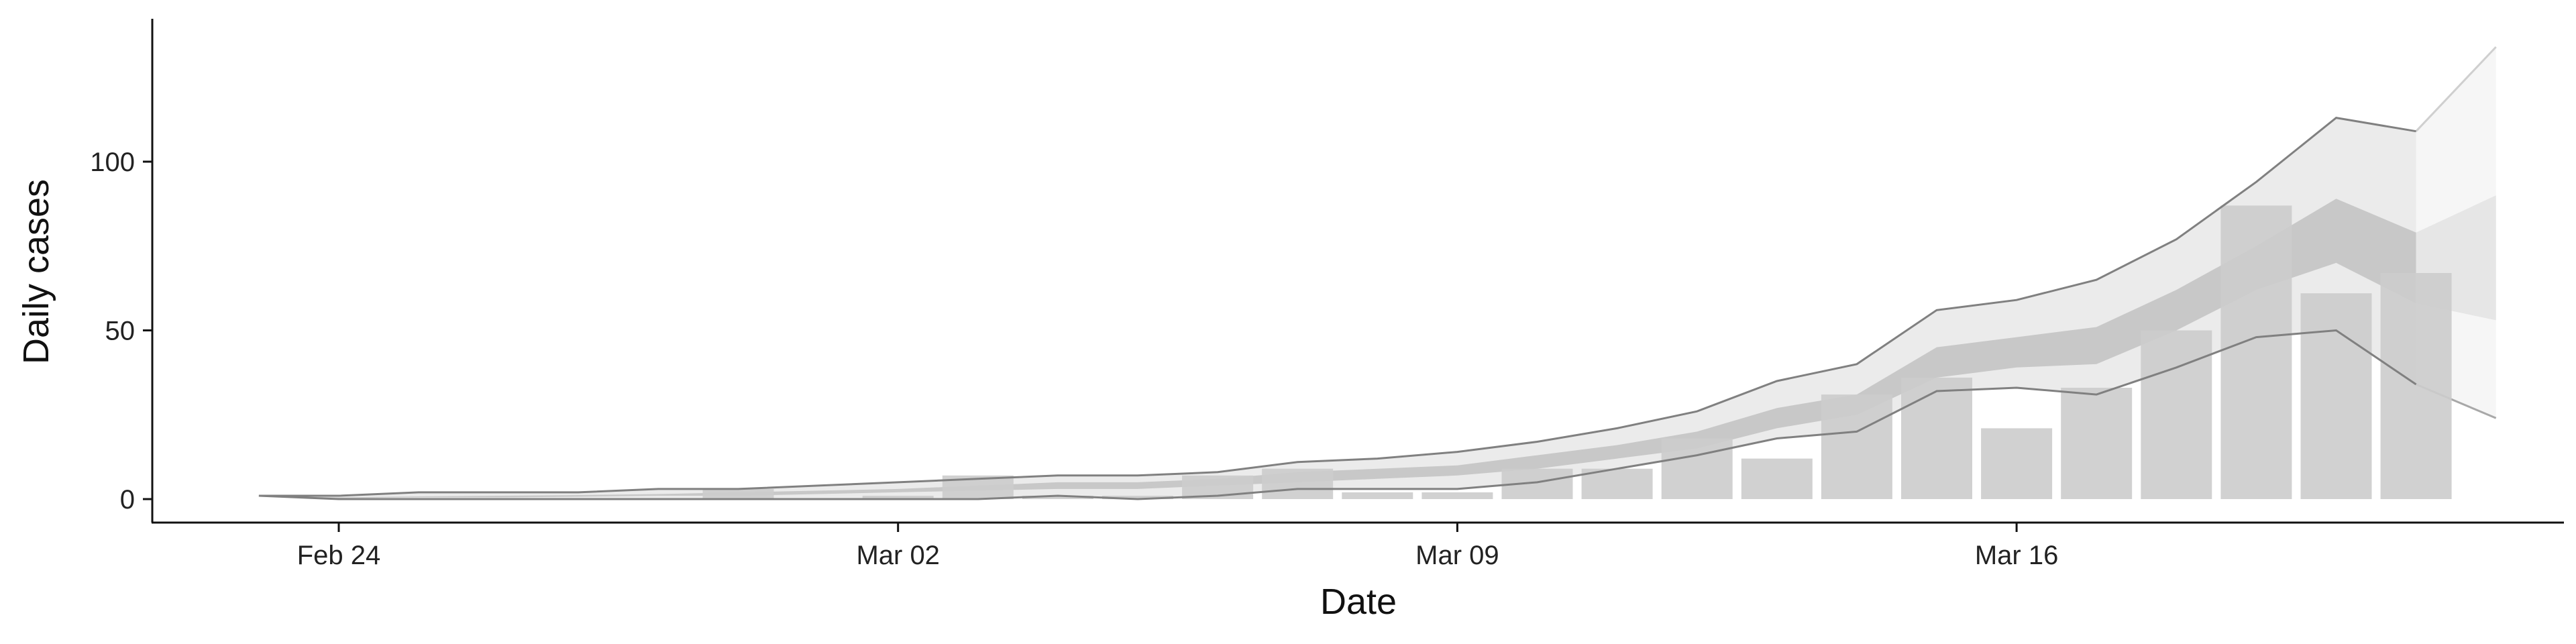 The height and width of the screenshot is (644, 2576). What do you see at coordinates (1457, 555) in the screenshot?
I see `x-tick-label: Mar 09` at bounding box center [1457, 555].